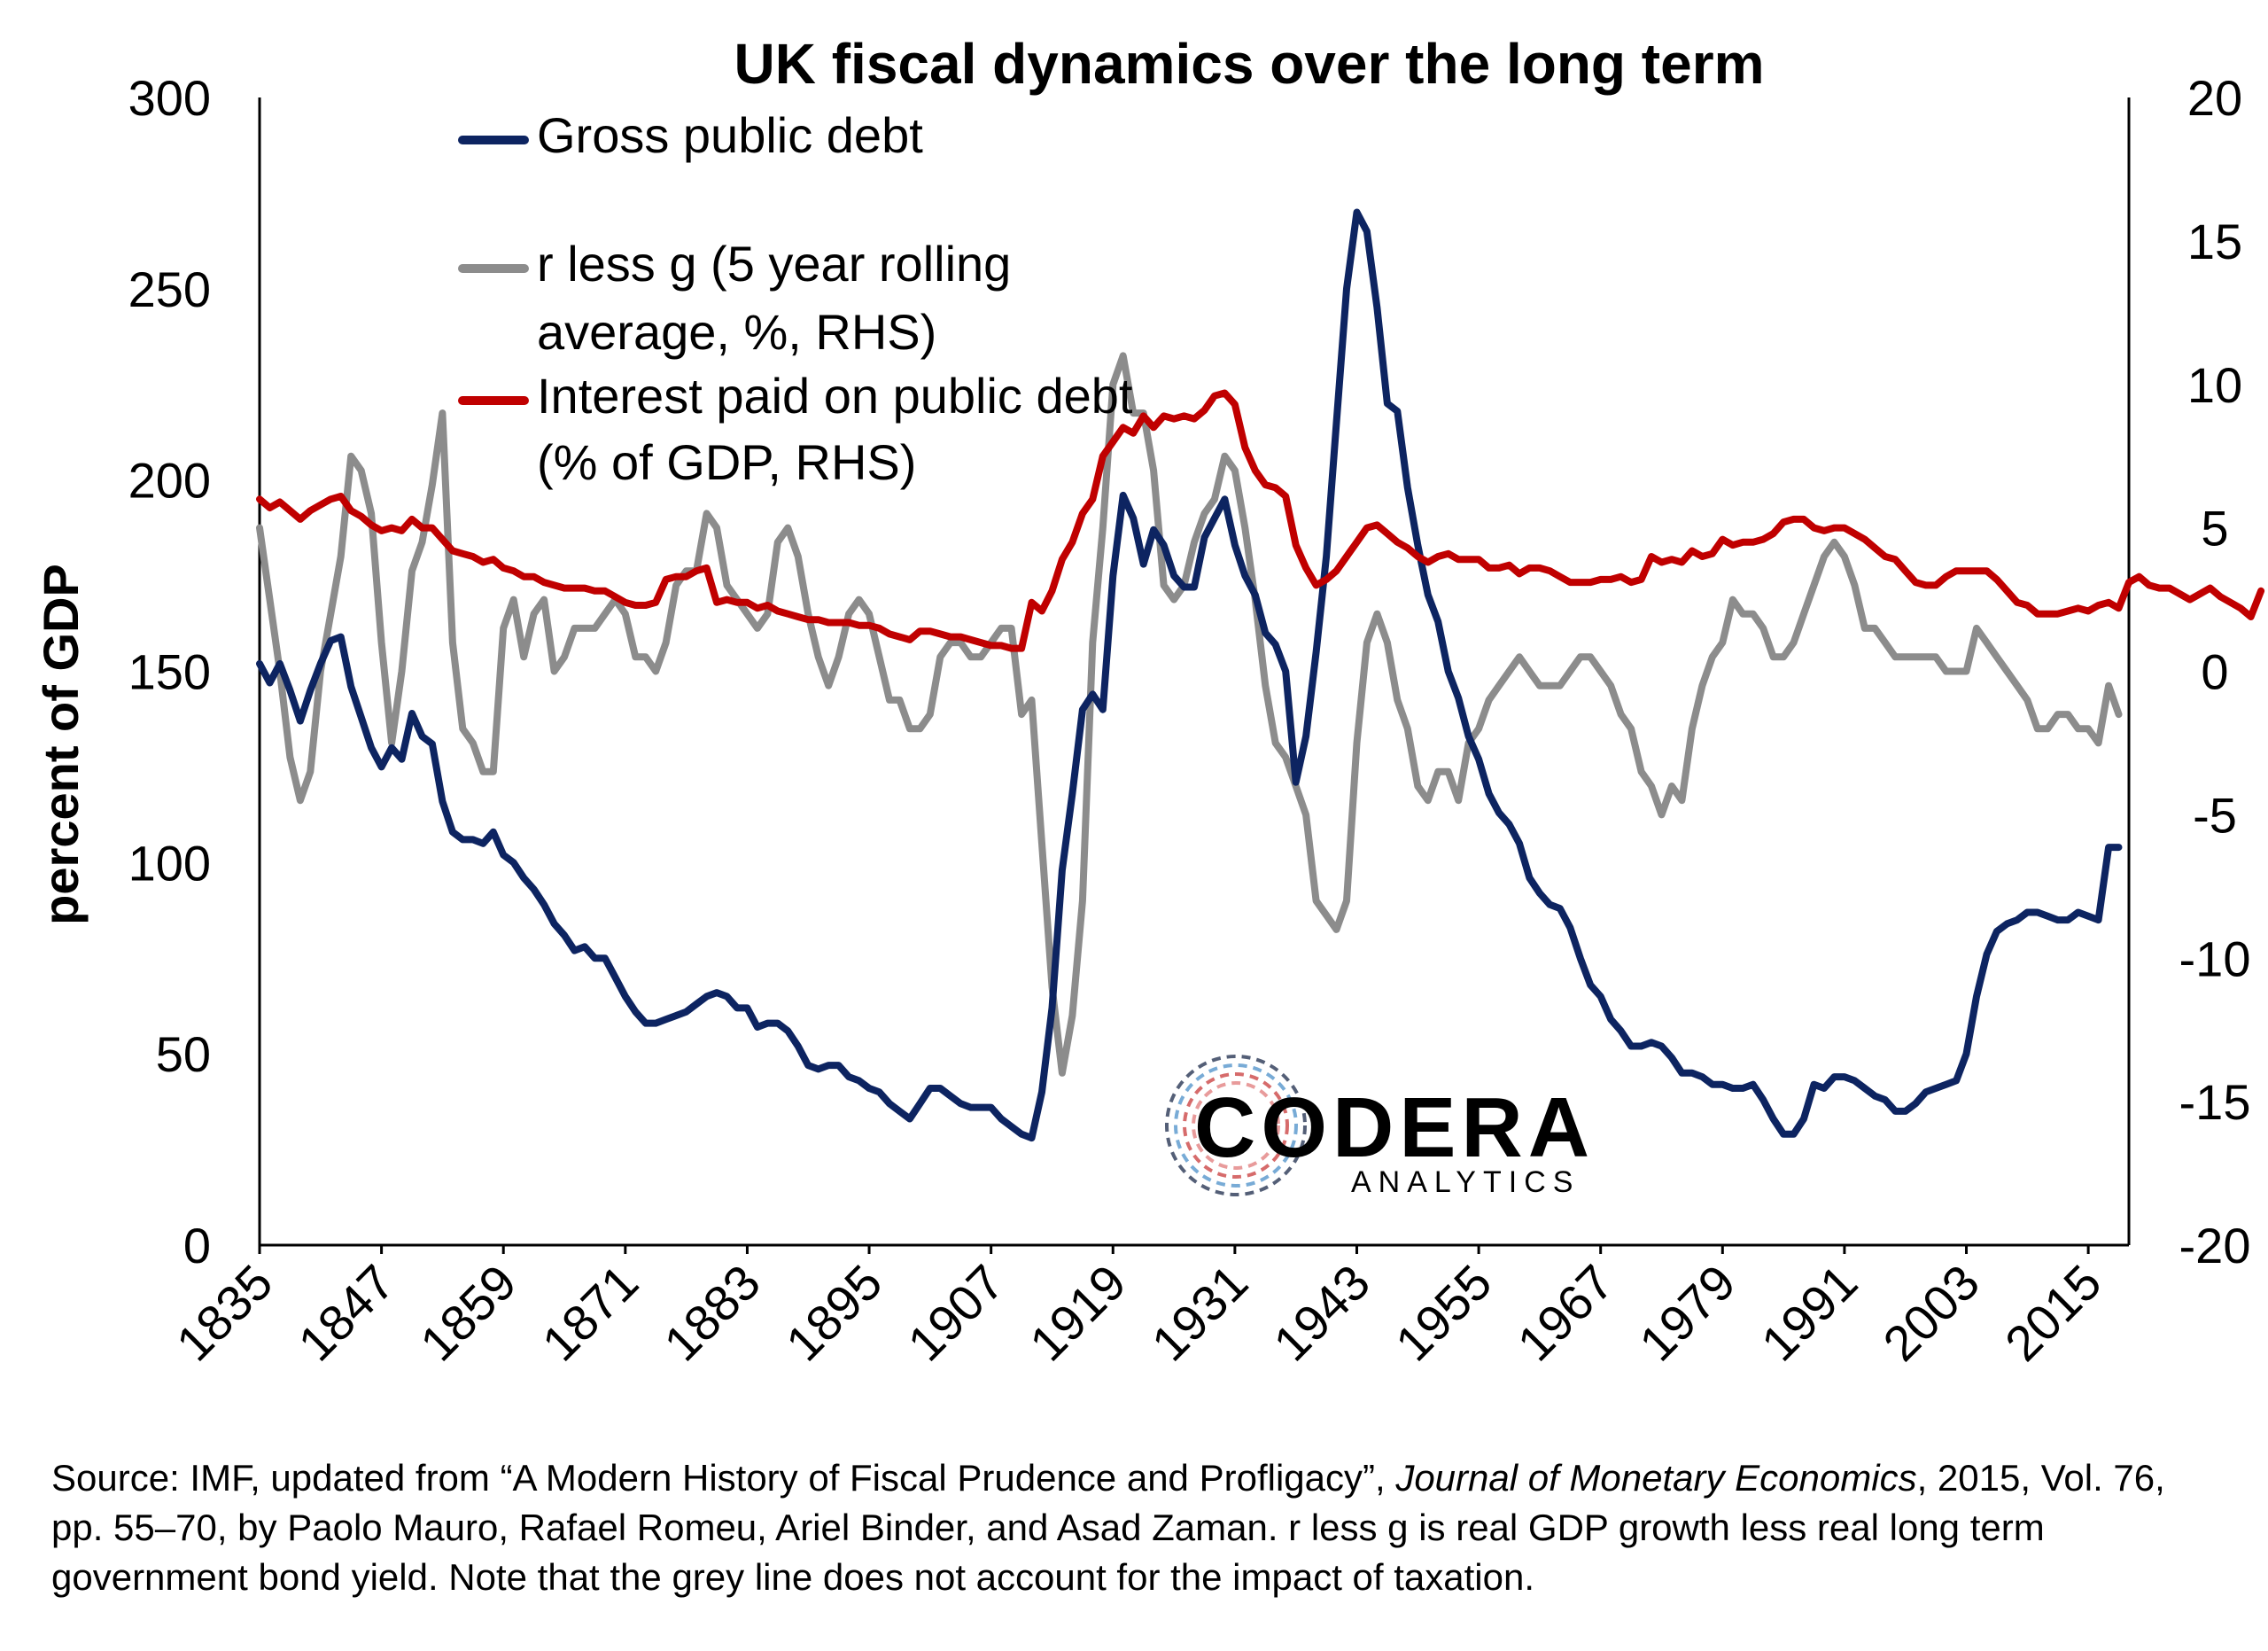  I want to click on x-tick-label: 1919, so click(1078, 1313).